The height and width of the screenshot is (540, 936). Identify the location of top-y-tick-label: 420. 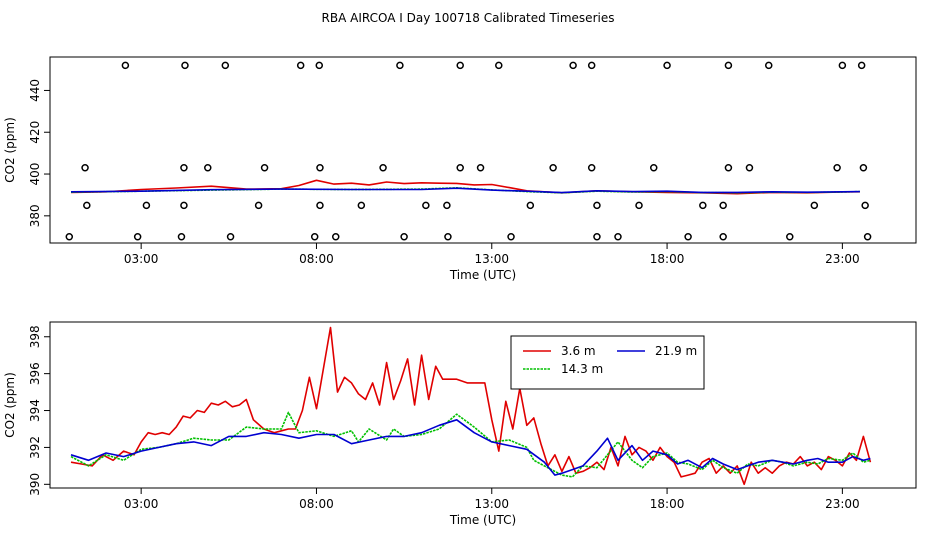
(35, 132).